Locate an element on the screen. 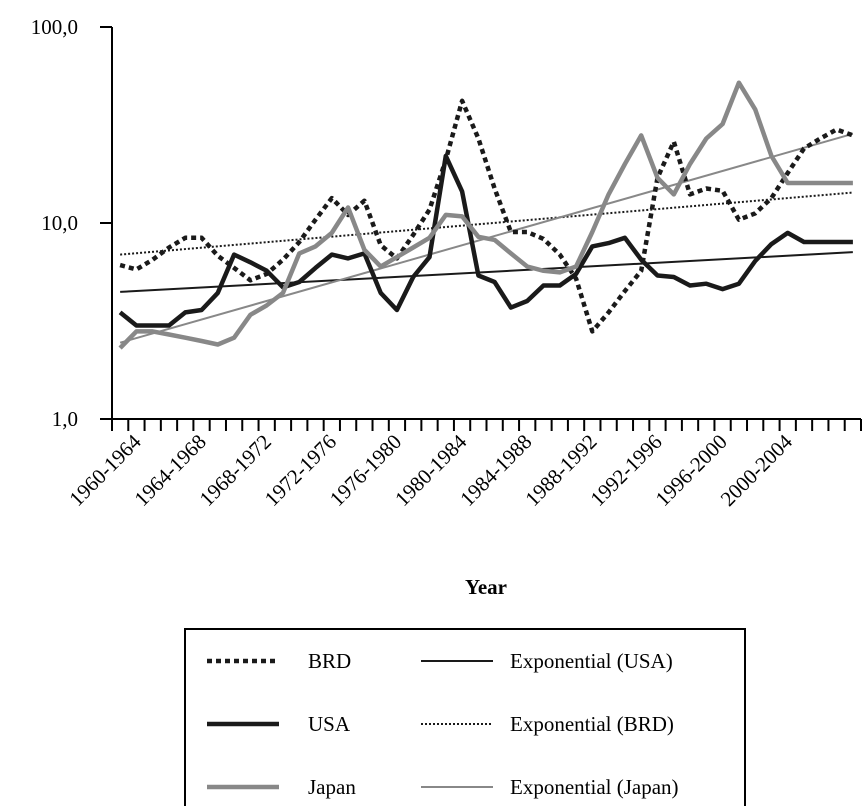  legend-label-usa: USA is located at coordinates (329, 724).